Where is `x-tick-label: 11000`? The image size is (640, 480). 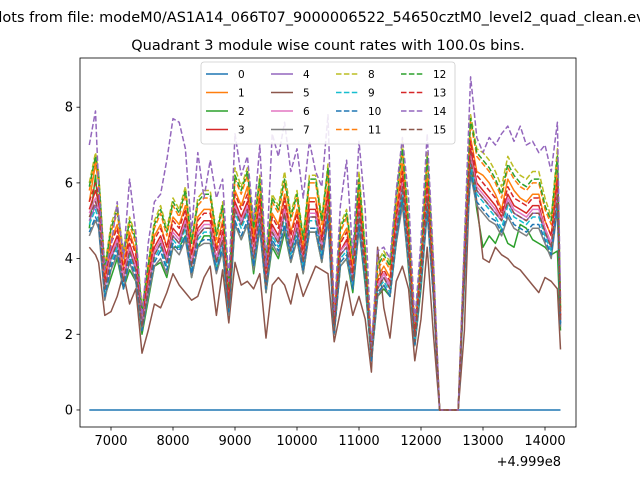
x-tick-label: 11000 is located at coordinates (358, 441).